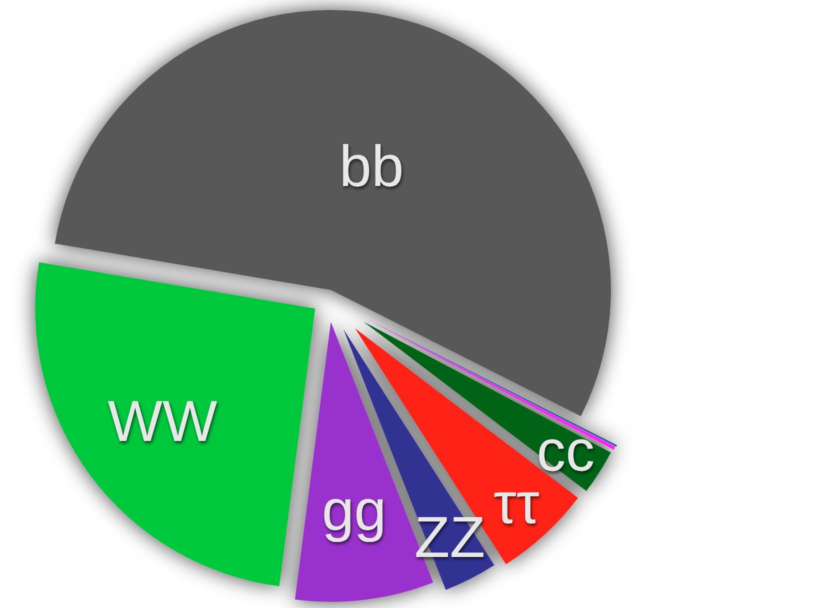 This screenshot has height=608, width=826. What do you see at coordinates (565, 451) in the screenshot?
I see `slice-label: cc` at bounding box center [565, 451].